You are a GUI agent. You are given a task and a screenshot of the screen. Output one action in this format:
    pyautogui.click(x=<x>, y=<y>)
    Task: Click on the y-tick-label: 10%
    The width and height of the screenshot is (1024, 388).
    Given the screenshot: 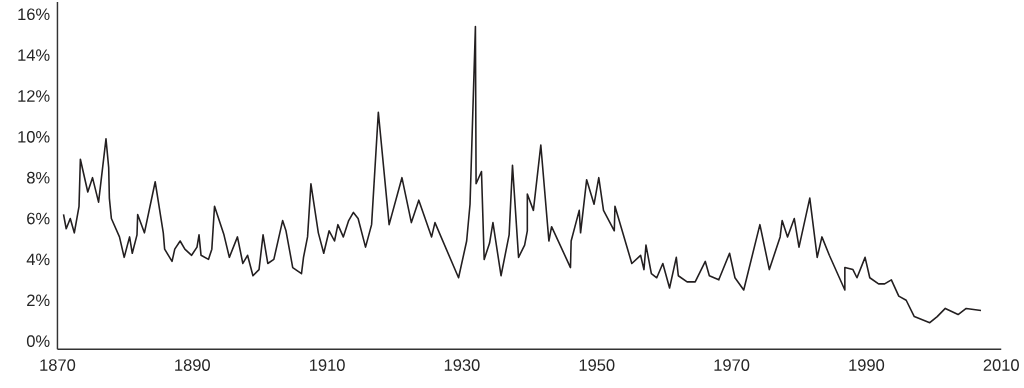 What is the action you would take?
    pyautogui.click(x=34, y=136)
    